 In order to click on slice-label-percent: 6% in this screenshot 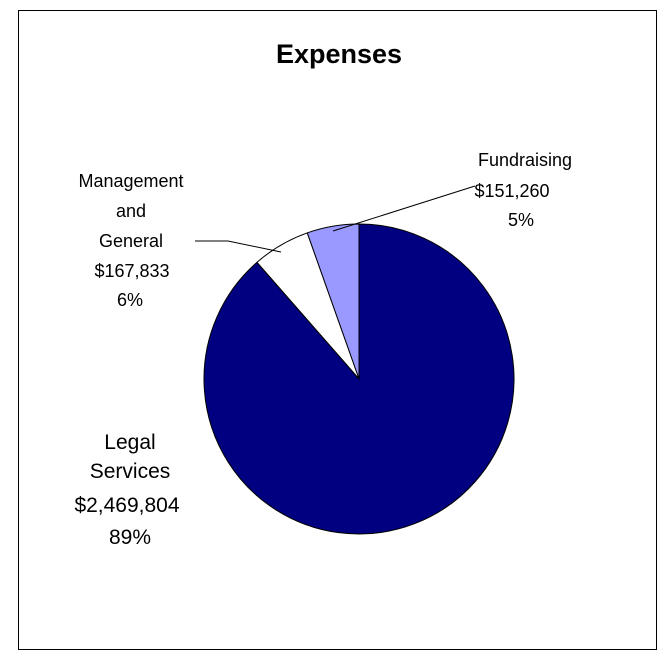, I will do `click(130, 300)`.